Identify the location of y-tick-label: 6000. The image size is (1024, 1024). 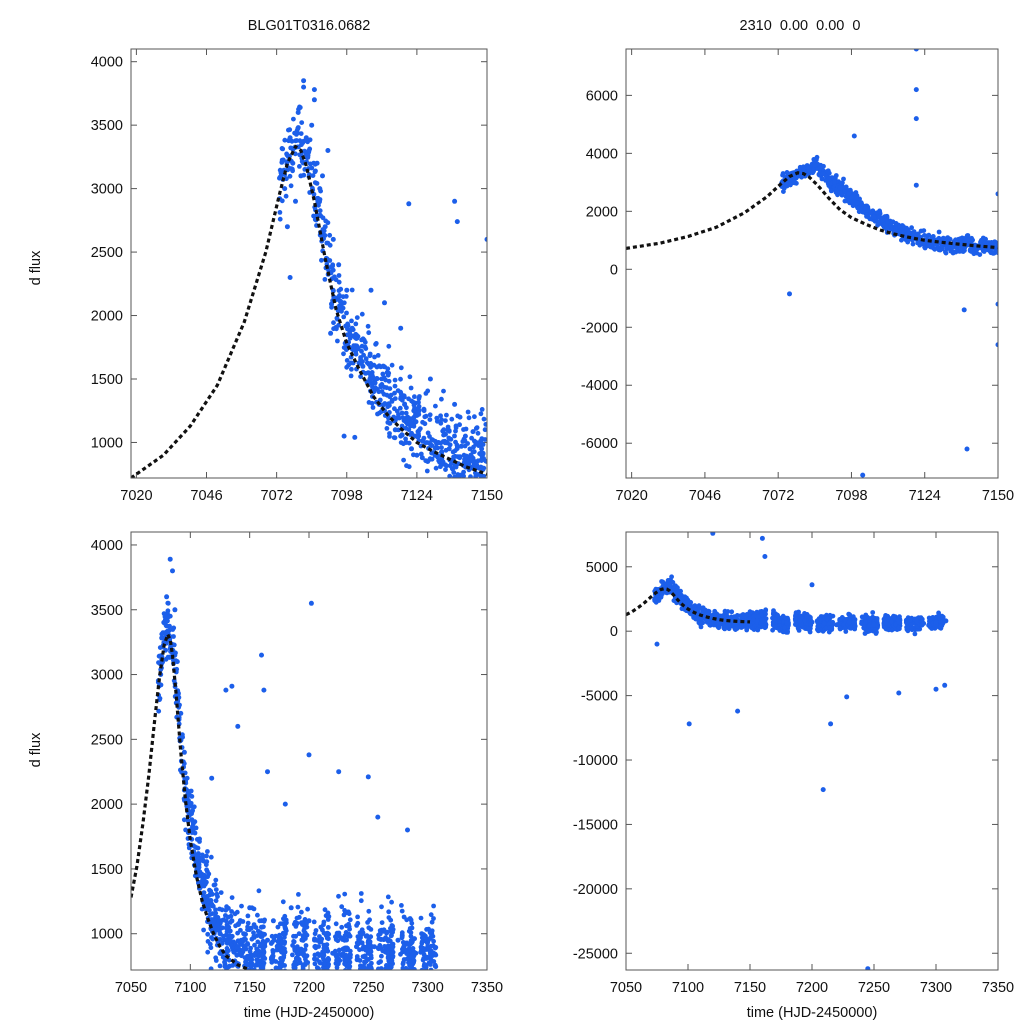
(602, 96).